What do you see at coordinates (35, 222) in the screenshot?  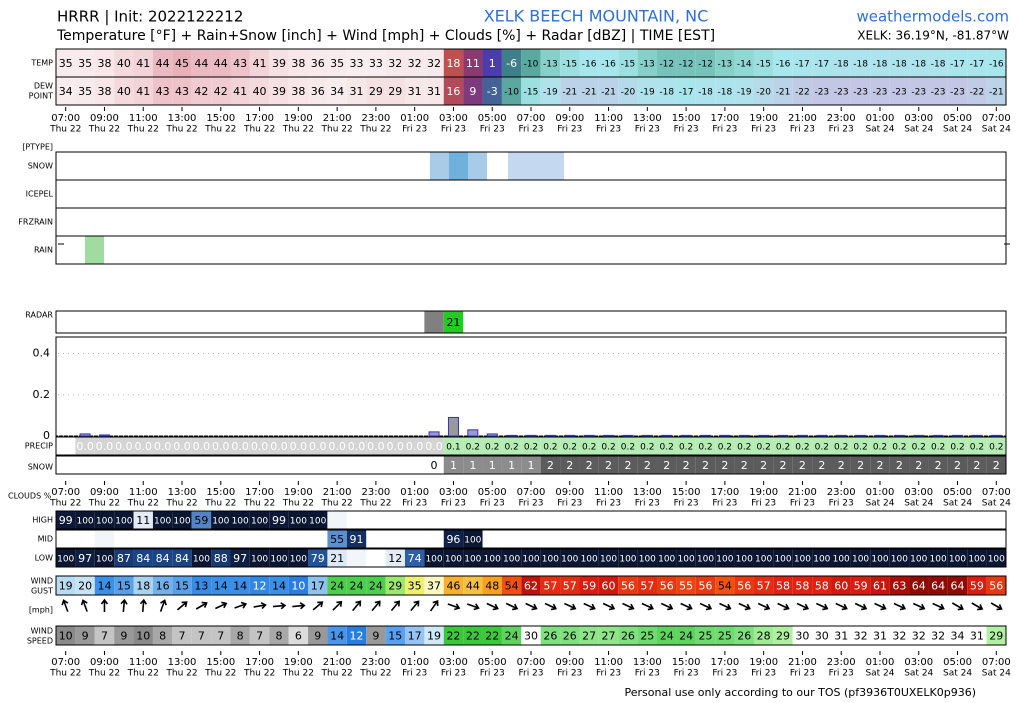 I see `row-label: FRZRAIN` at bounding box center [35, 222].